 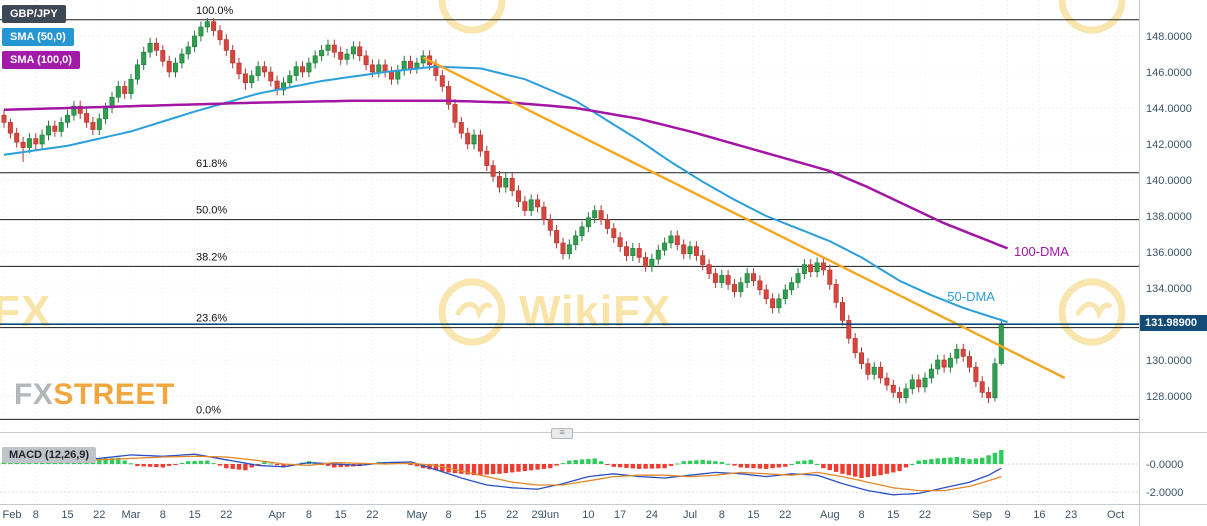 What do you see at coordinates (215, 11) in the screenshot?
I see `fib-label: 100.0%` at bounding box center [215, 11].